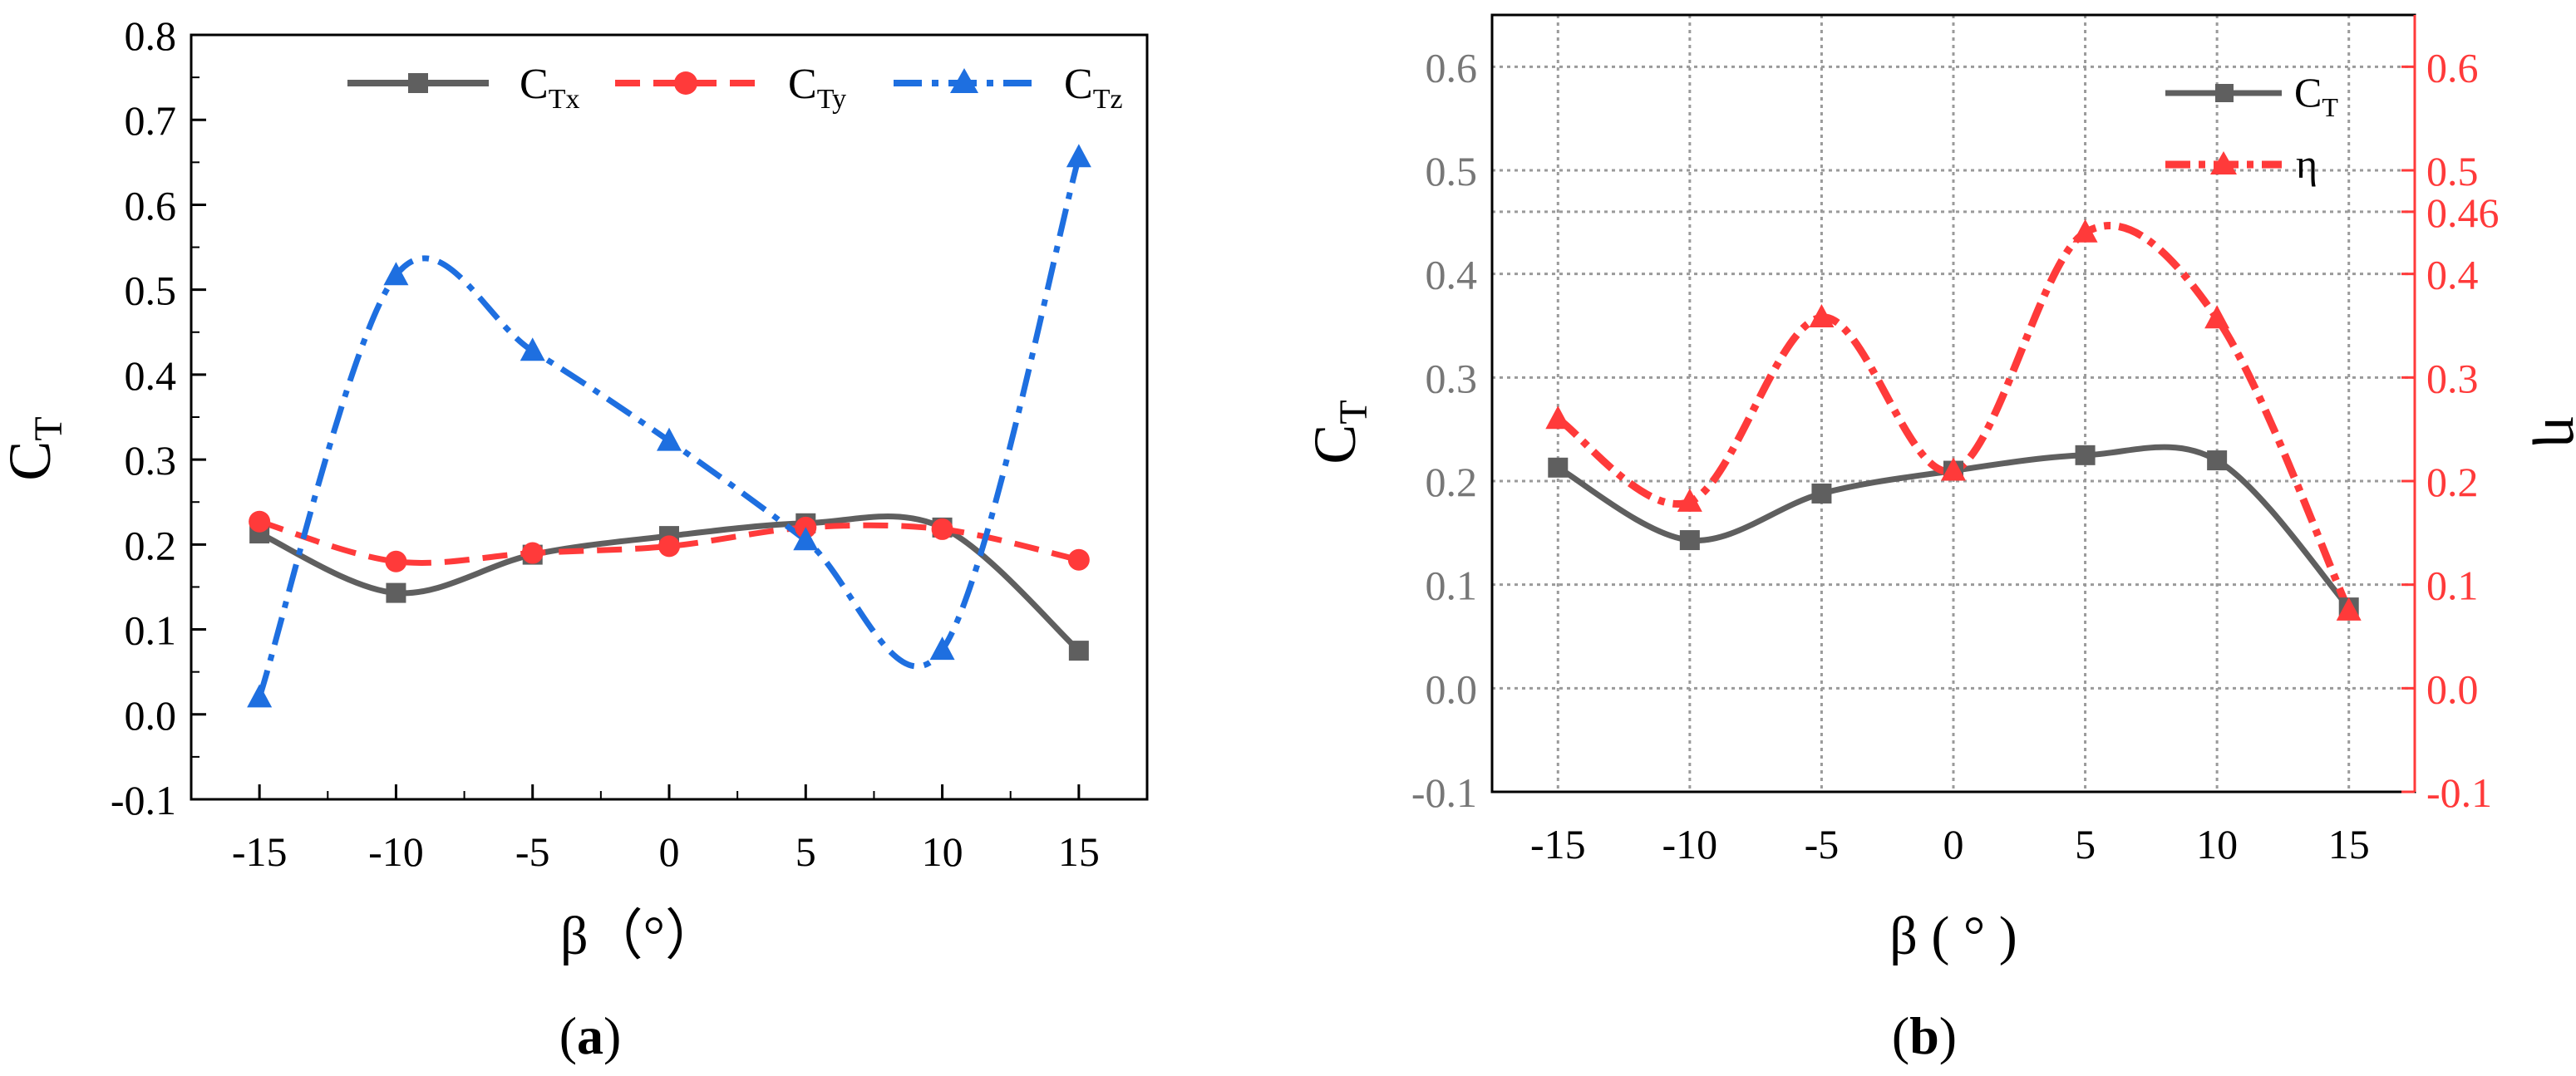 This screenshot has width=2576, height=1076. What do you see at coordinates (805, 851) in the screenshot?
I see `chart-a-xtick-label: 5` at bounding box center [805, 851].